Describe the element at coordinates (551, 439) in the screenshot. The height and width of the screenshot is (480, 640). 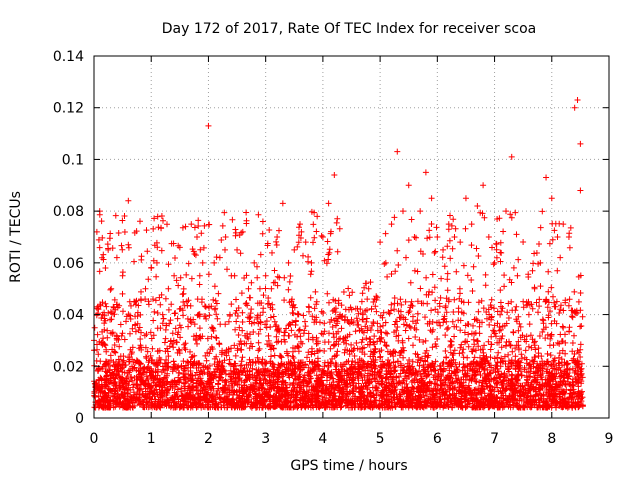
I see `x-tick-label: 8` at that location.